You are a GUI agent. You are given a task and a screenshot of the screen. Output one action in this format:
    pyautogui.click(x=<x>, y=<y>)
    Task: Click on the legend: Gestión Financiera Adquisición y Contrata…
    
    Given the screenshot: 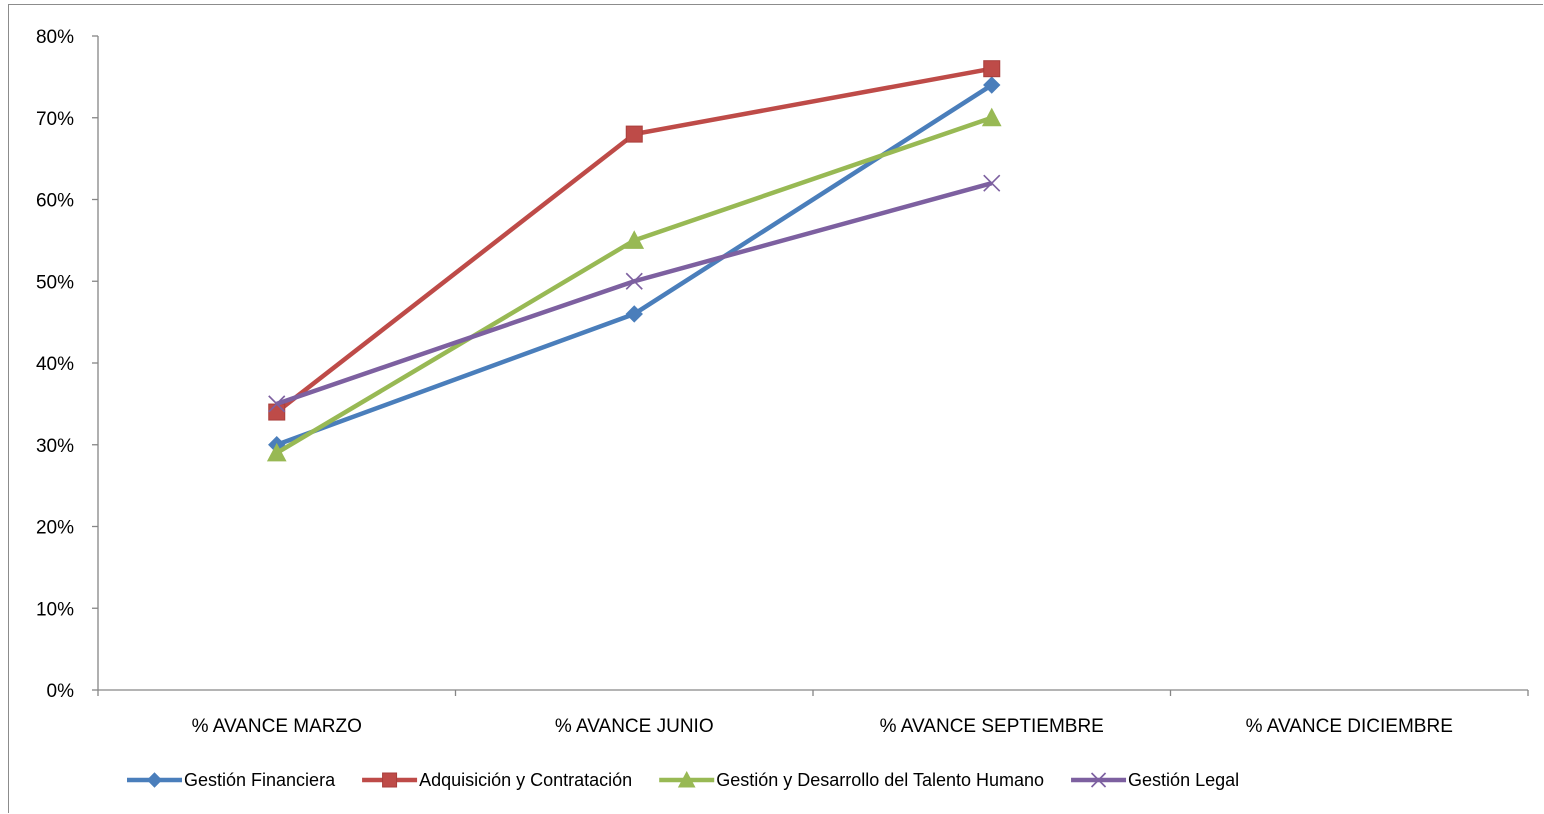 What is the action you would take?
    pyautogui.click(x=683, y=780)
    